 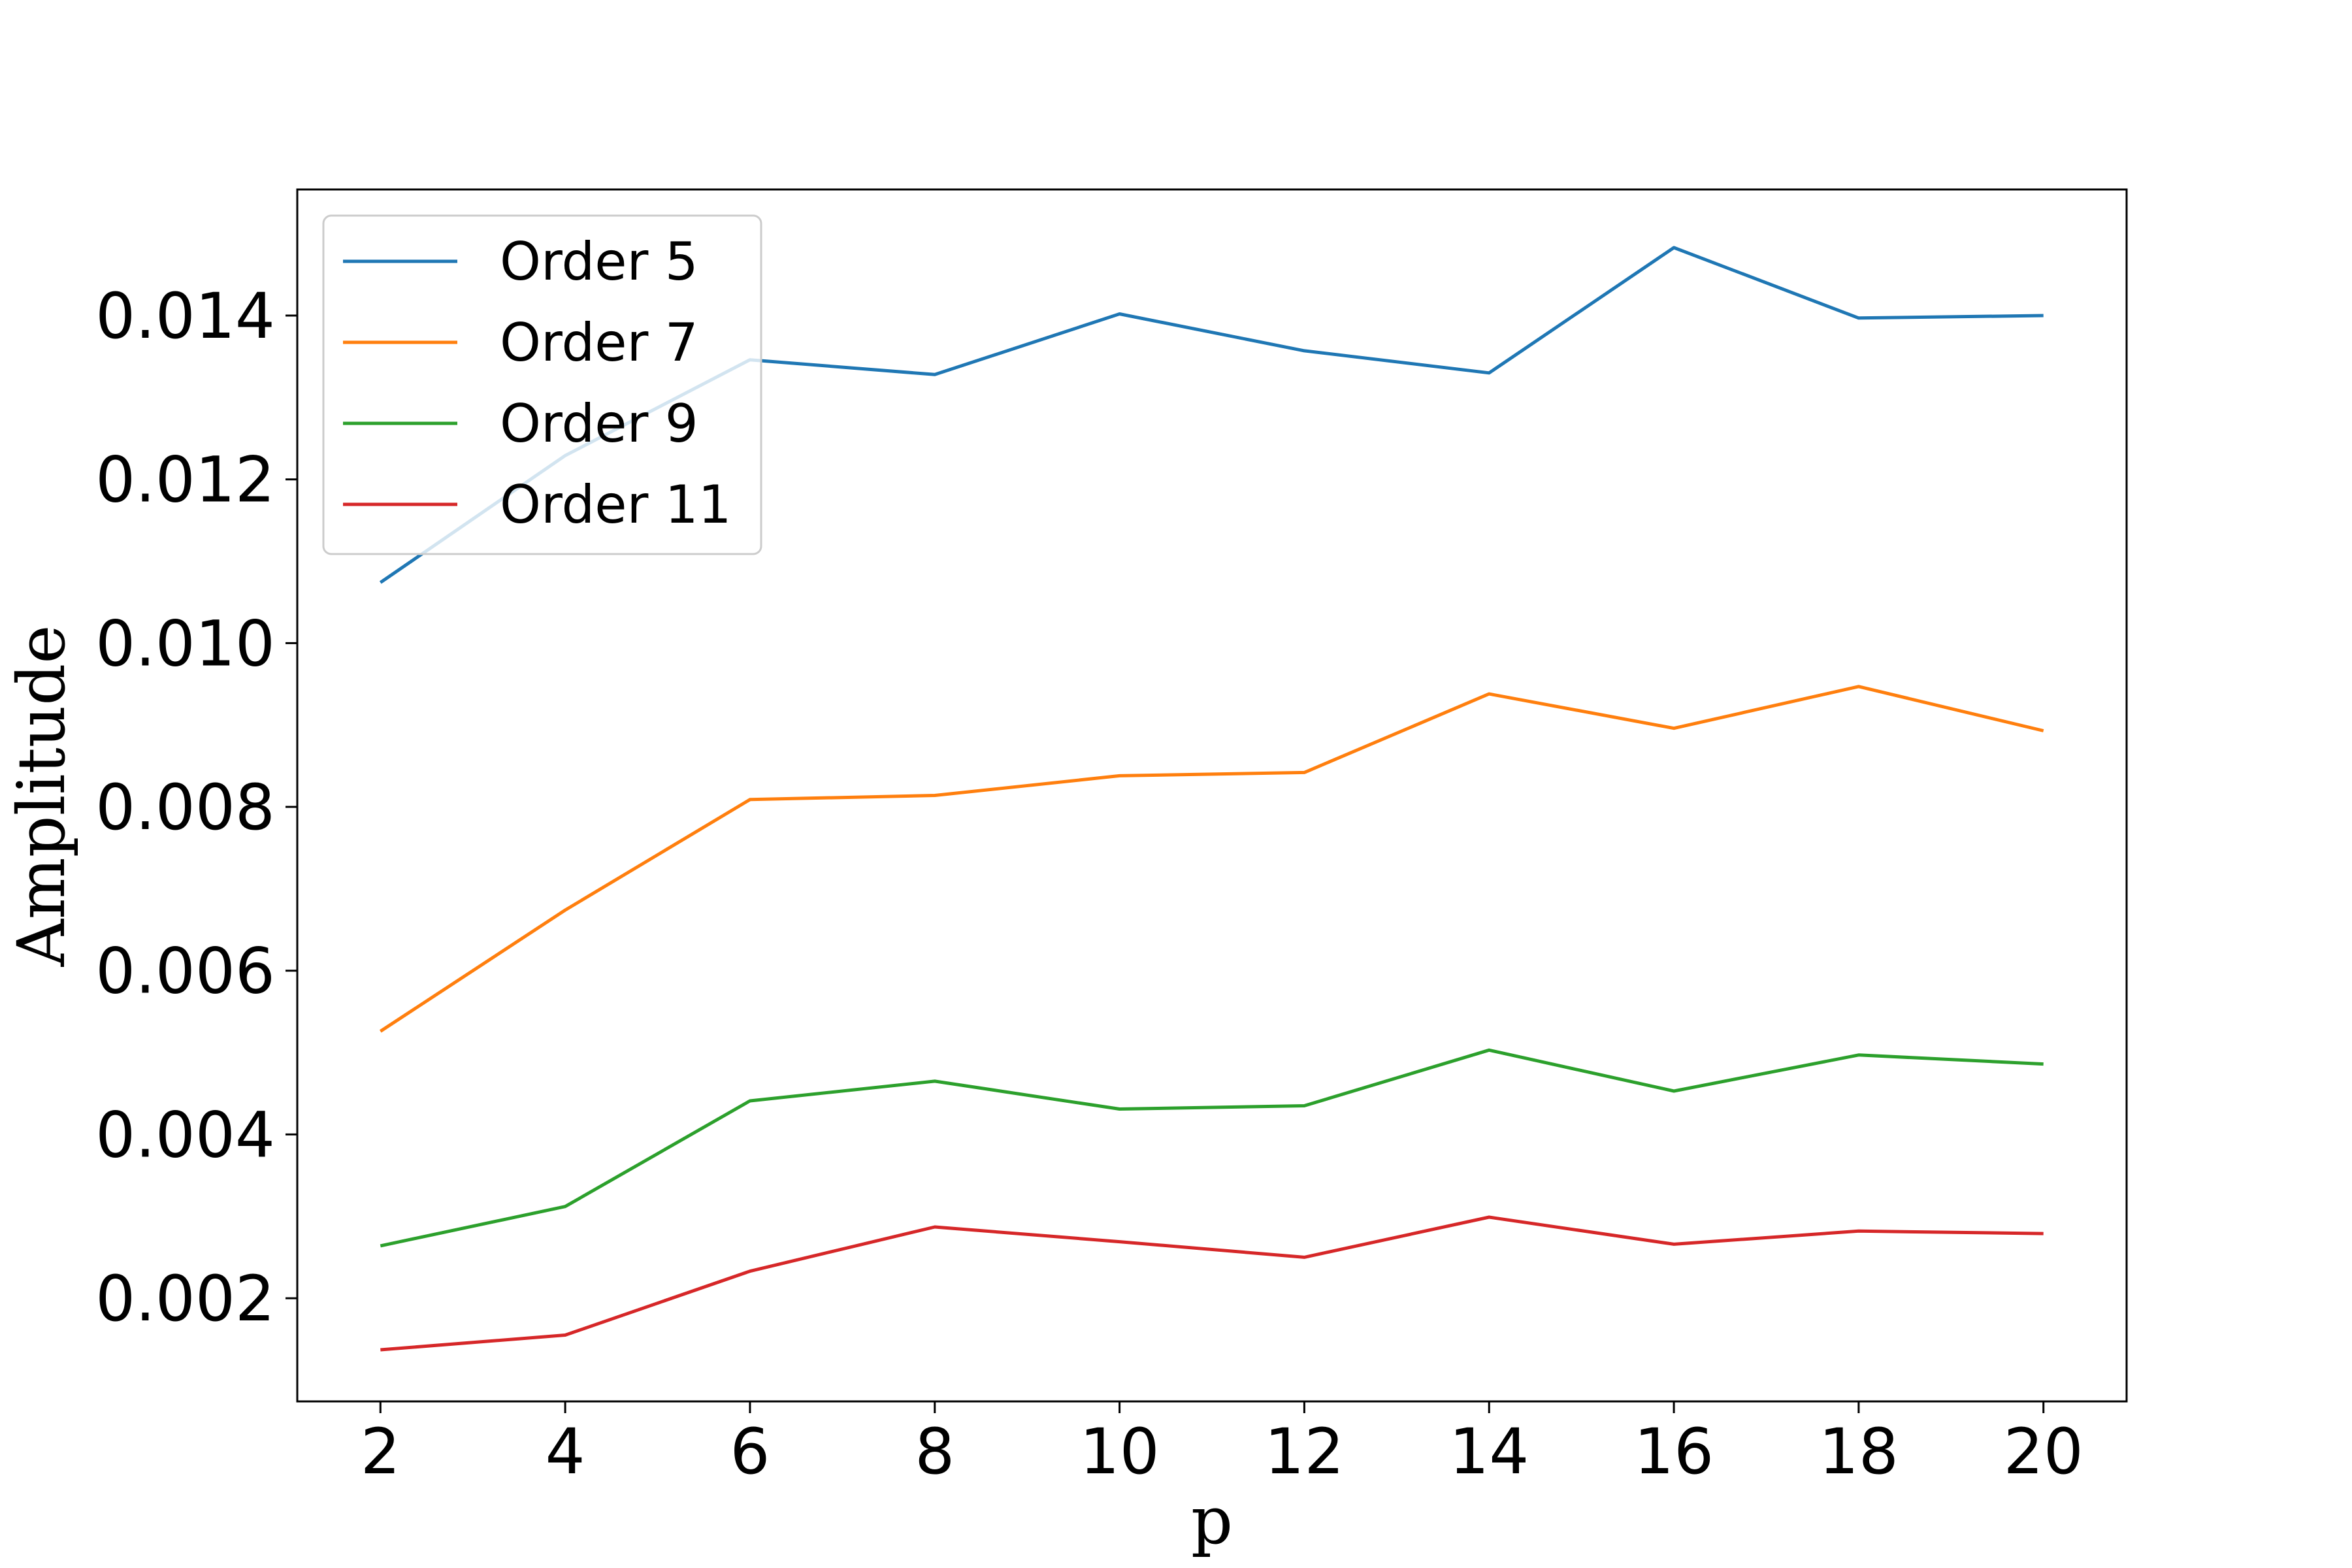 I want to click on legend-label: Order 11, so click(x=616, y=504).